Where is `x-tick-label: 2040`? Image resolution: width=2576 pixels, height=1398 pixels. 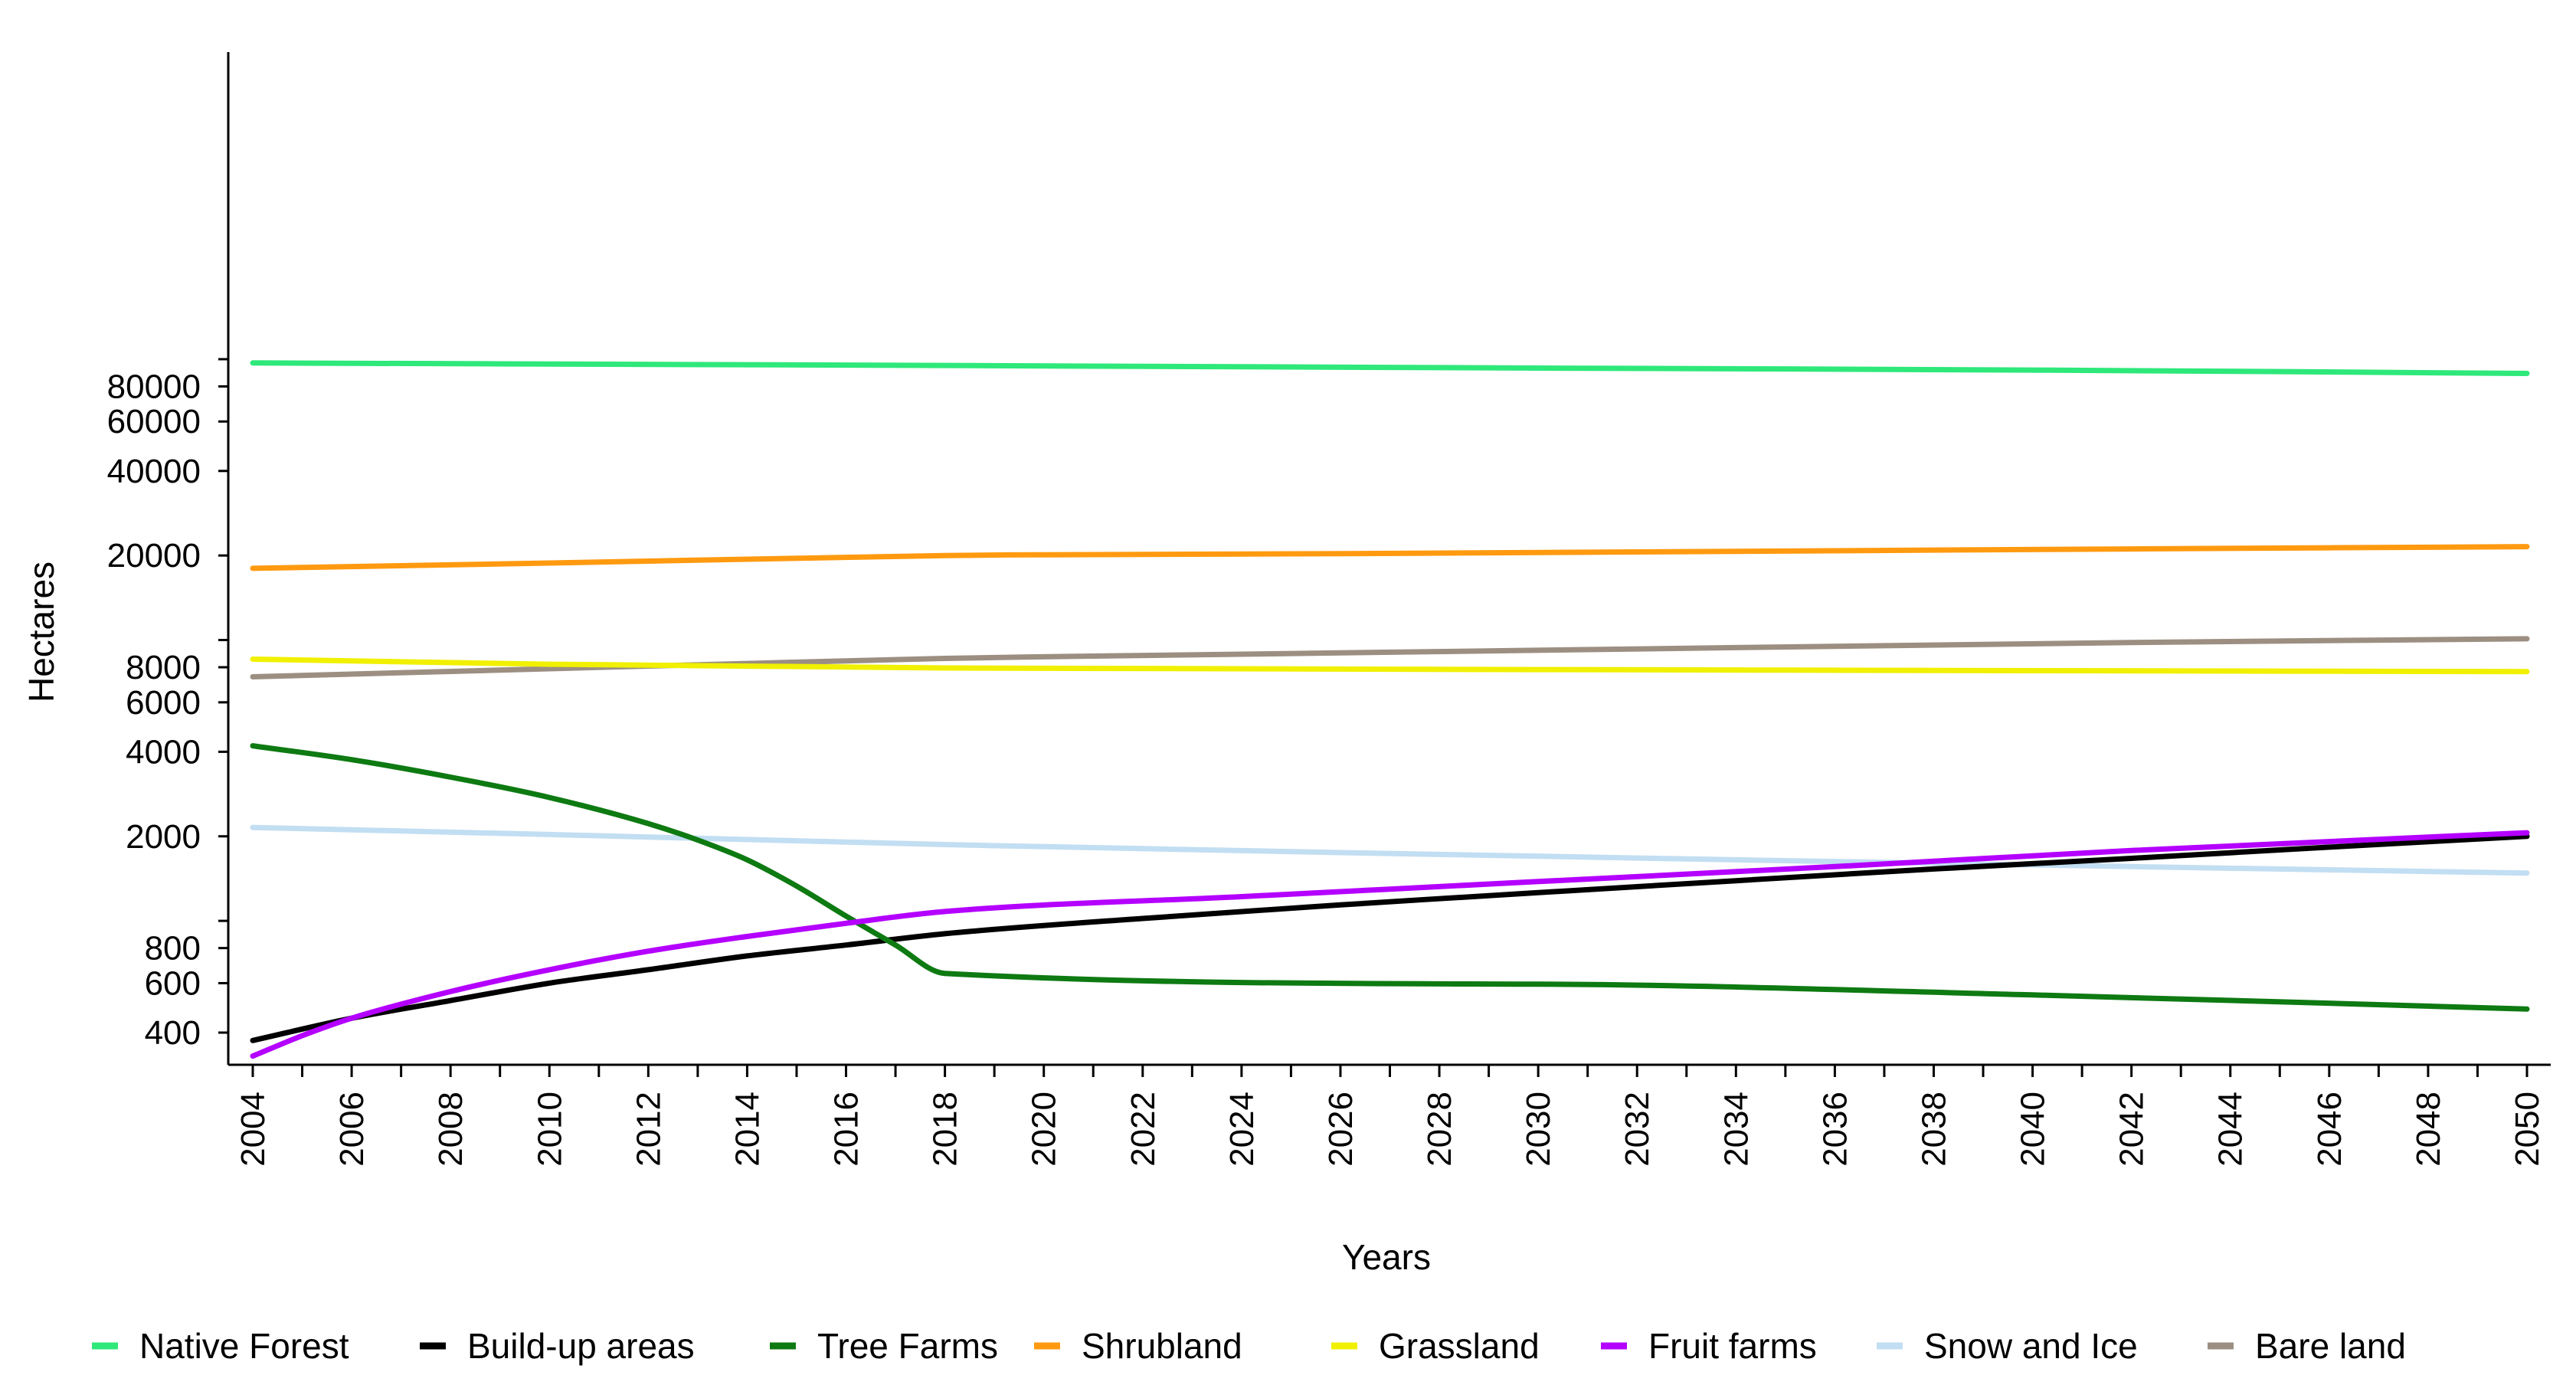 x-tick-label: 2040 is located at coordinates (2033, 1129).